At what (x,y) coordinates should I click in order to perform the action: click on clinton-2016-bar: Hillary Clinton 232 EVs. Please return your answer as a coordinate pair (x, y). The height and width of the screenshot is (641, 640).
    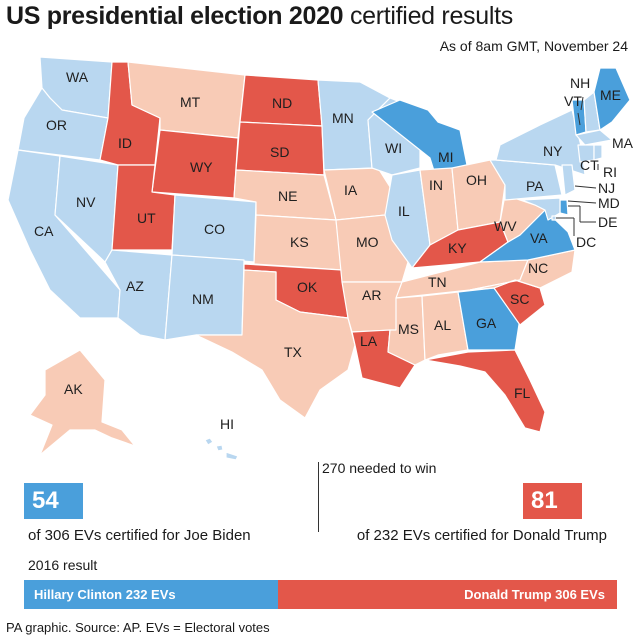
    Looking at the image, I should click on (151, 594).